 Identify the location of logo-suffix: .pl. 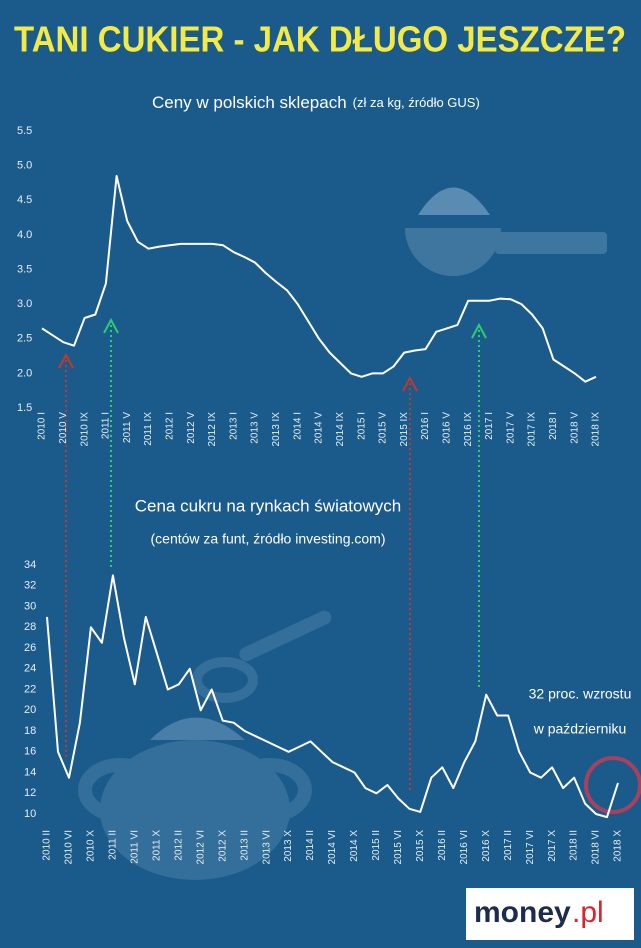
(588, 912).